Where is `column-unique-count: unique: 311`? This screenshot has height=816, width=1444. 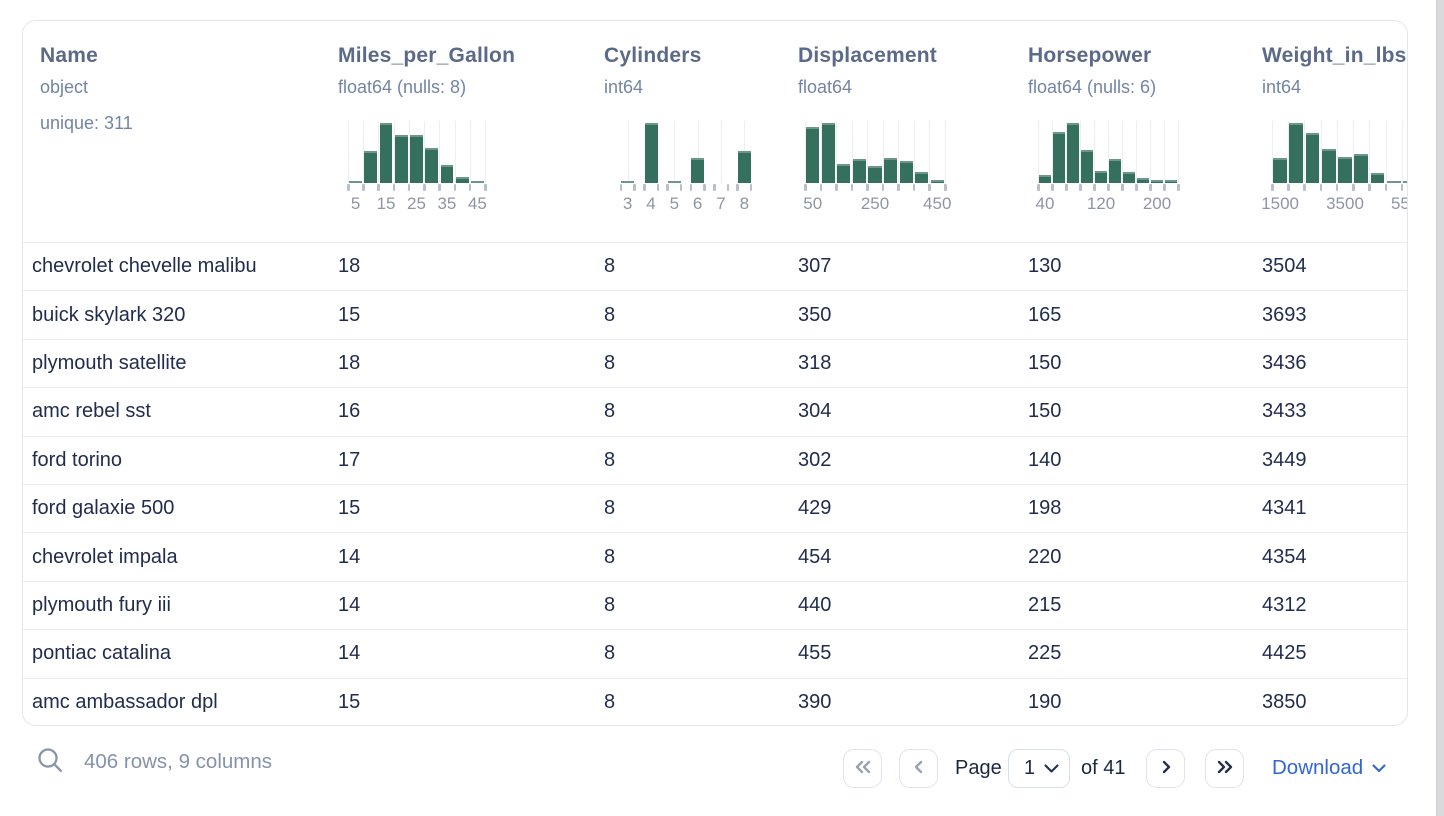
column-unique-count: unique: 311 is located at coordinates (86, 123).